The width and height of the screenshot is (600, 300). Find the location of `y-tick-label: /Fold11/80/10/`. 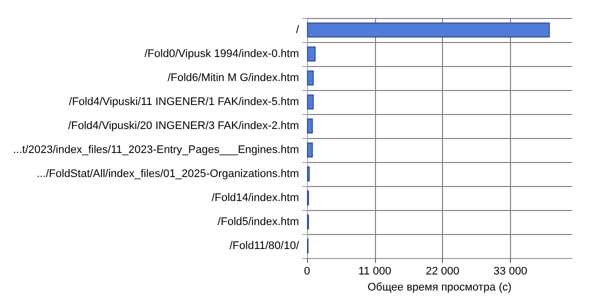

y-tick-label: /Fold11/80/10/ is located at coordinates (264, 246).